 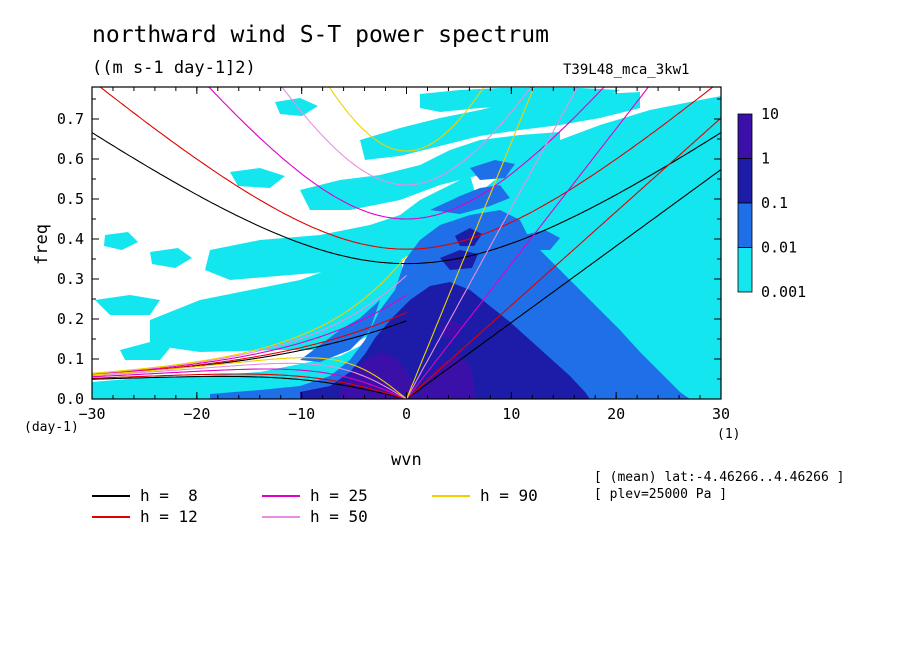 I want to click on chart-units: ((m s-1 day-1]2), so click(x=174, y=68).